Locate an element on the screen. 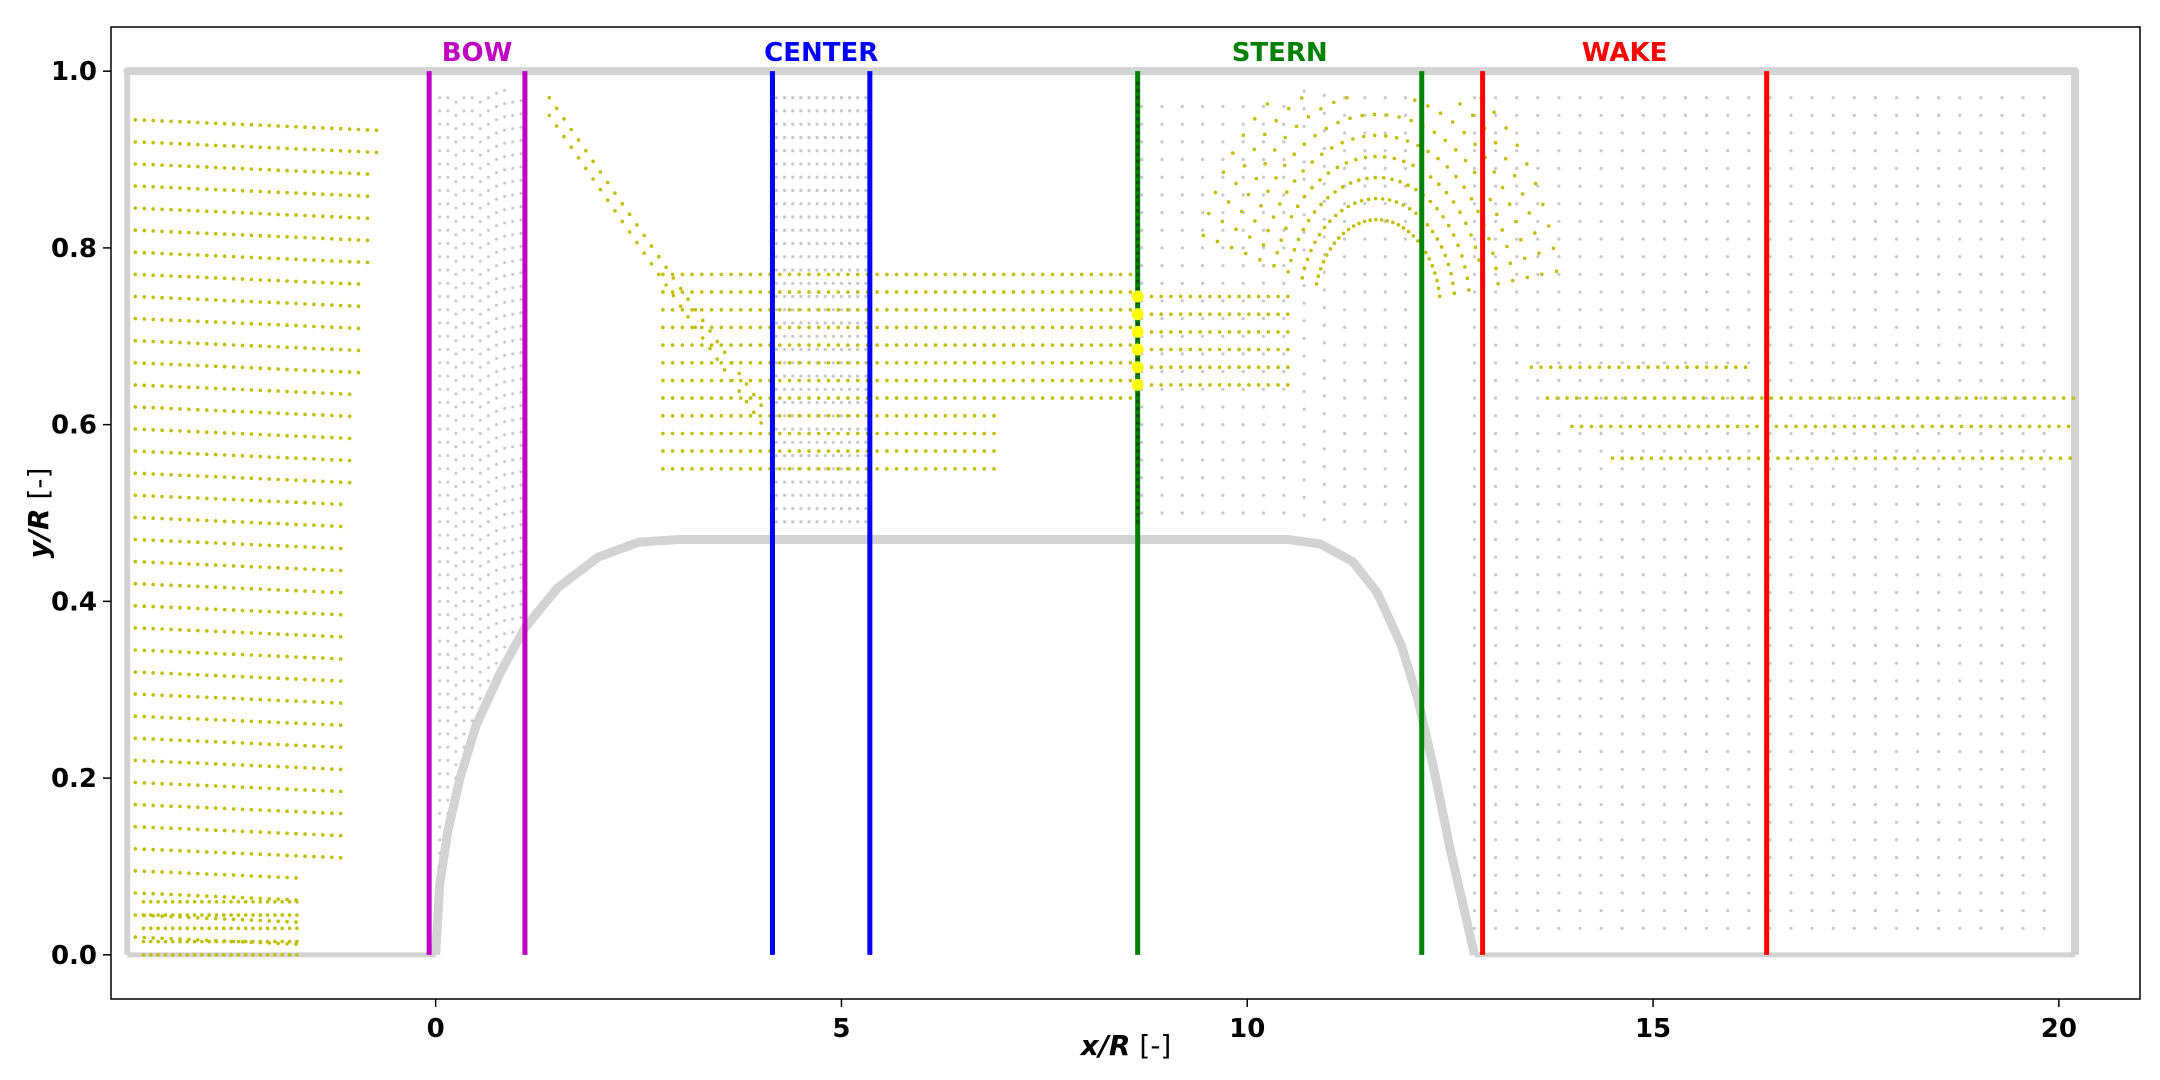 The image size is (2160, 1080). y-tick-label-5: 1.0 is located at coordinates (74, 72).